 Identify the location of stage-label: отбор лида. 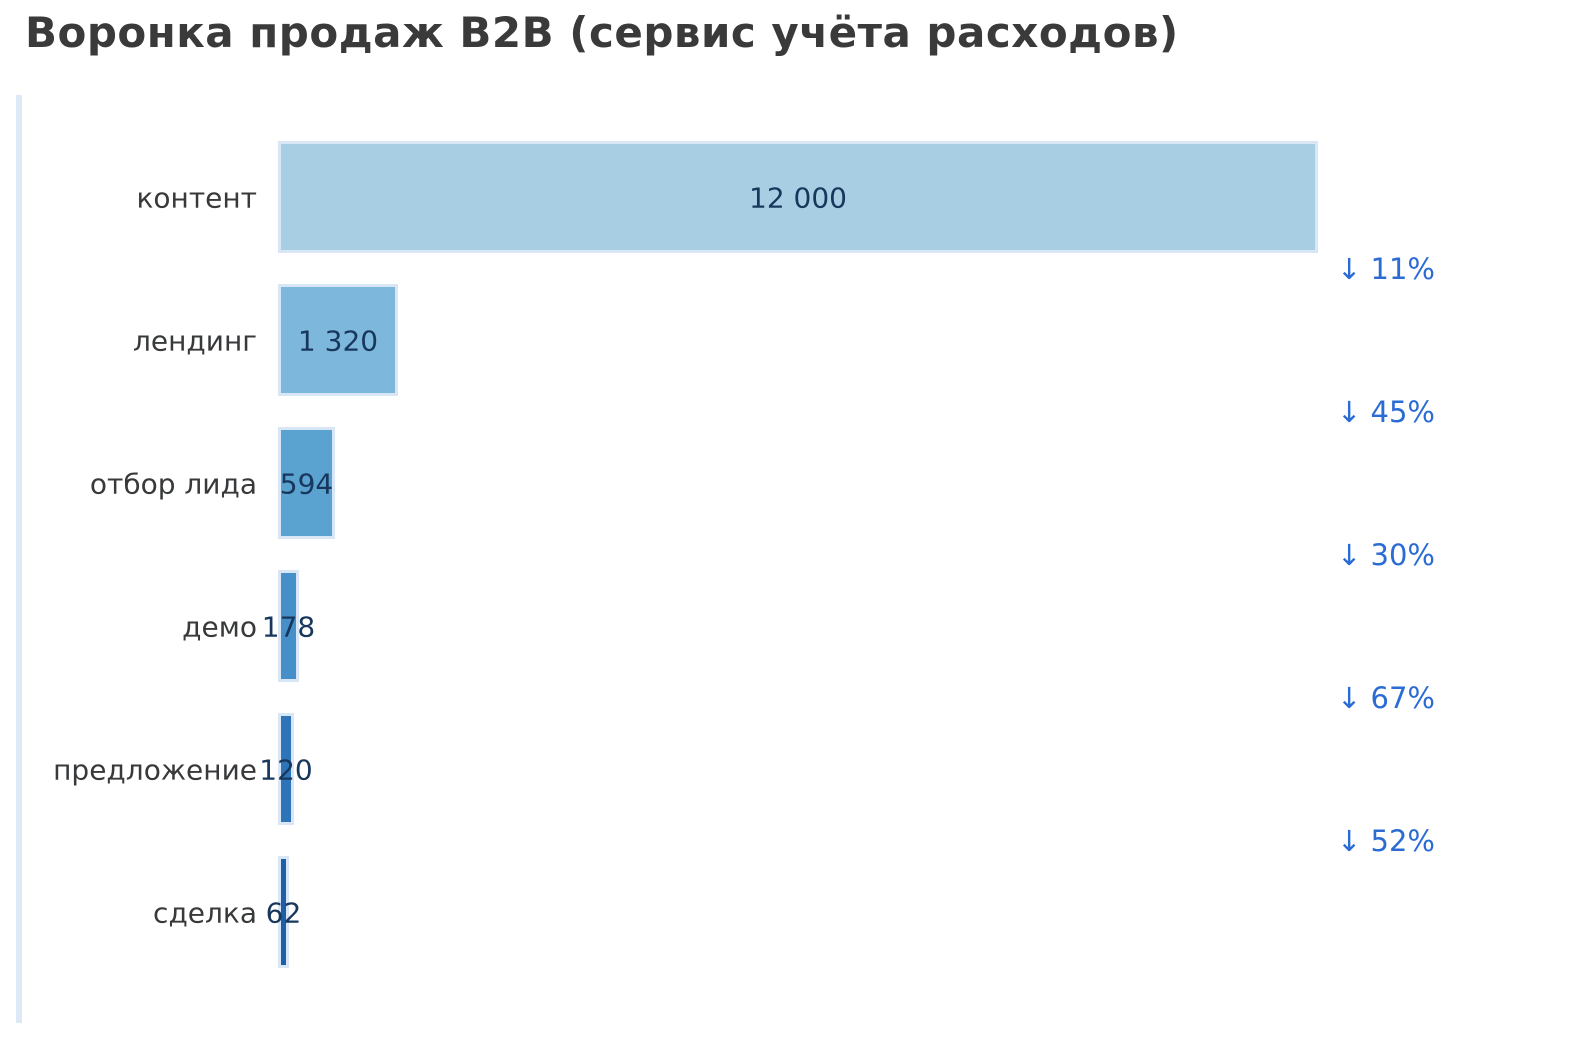
(173, 483).